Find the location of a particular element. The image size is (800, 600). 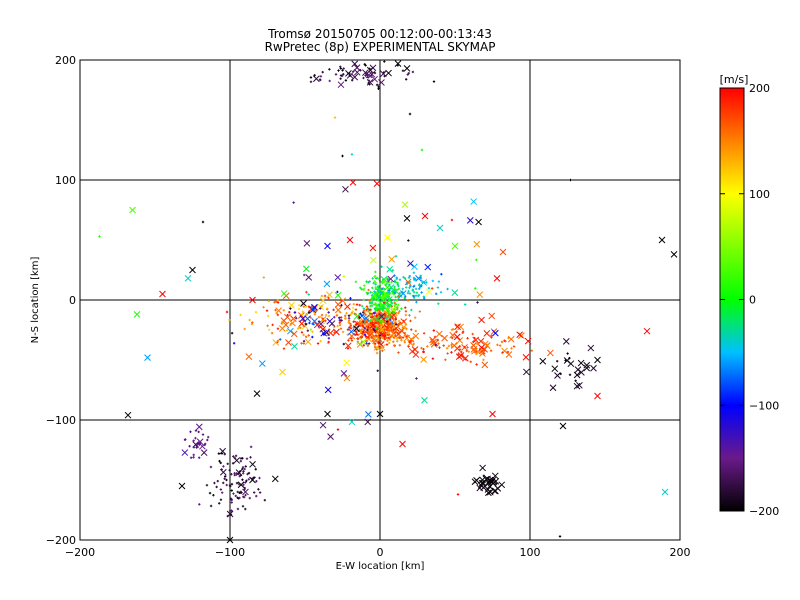

x-tick-label-4: 200 is located at coordinates (680, 552).